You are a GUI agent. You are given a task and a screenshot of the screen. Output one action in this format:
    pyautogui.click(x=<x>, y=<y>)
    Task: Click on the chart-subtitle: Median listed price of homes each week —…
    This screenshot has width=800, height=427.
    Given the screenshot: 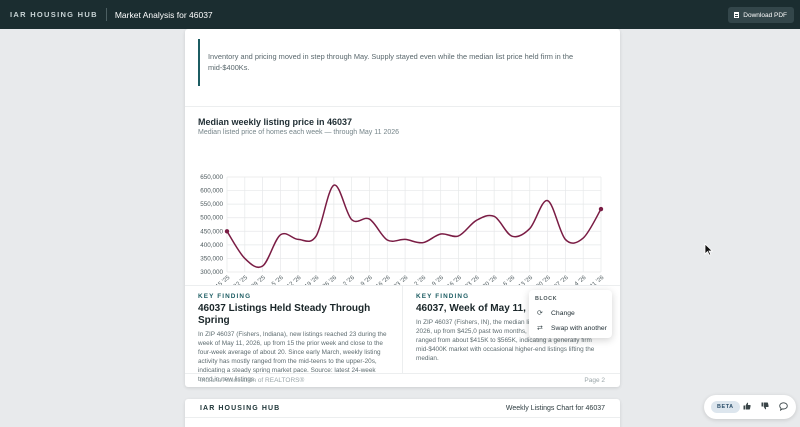 What is the action you would take?
    pyautogui.click(x=299, y=132)
    